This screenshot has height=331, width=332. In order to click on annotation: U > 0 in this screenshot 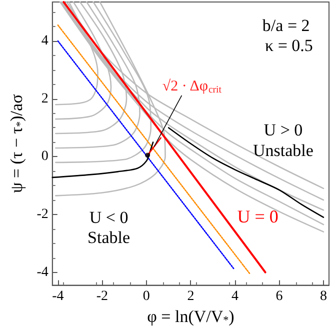, I will do `click(283, 130)`.